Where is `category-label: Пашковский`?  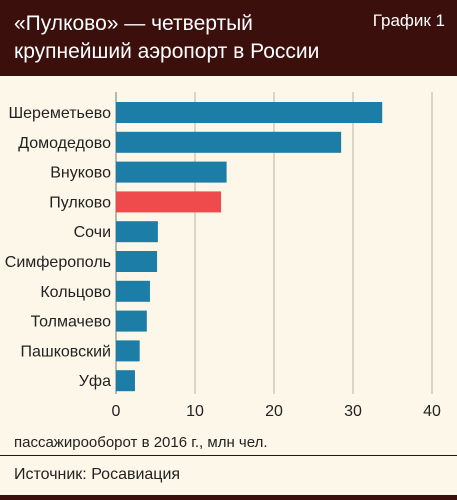
category-label: Пашковский is located at coordinates (65, 351).